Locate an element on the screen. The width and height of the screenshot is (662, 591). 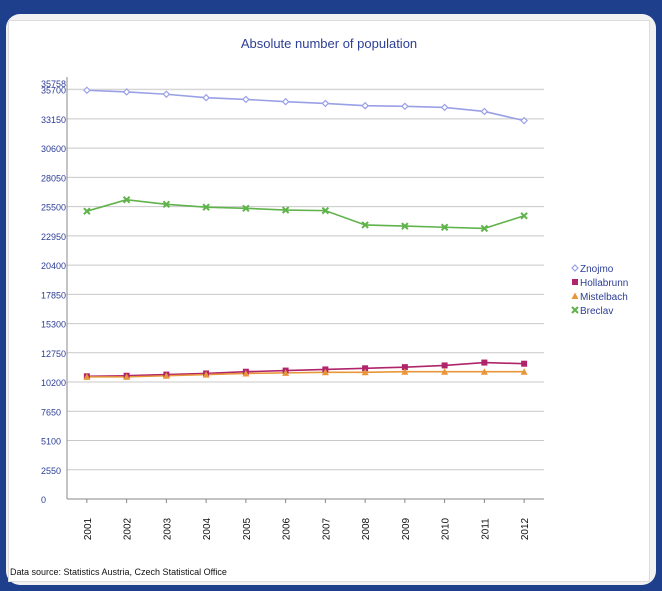
y-tick-label: 15300 is located at coordinates (53, 325).